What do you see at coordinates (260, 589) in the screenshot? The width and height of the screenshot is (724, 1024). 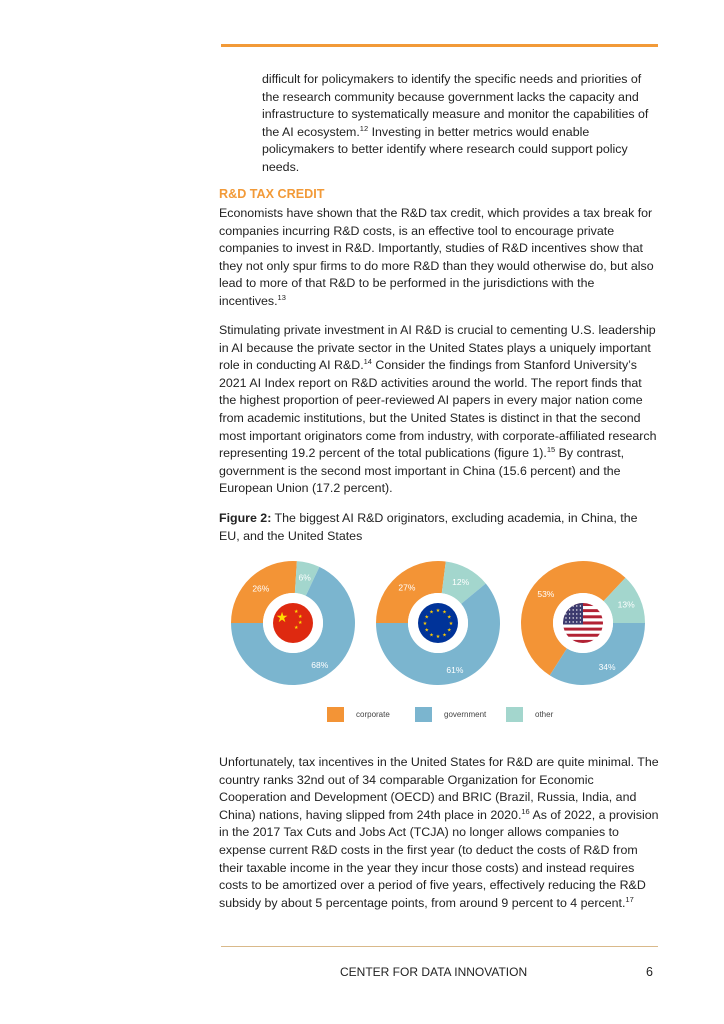 I see `slice-label-corporate: 26%` at bounding box center [260, 589].